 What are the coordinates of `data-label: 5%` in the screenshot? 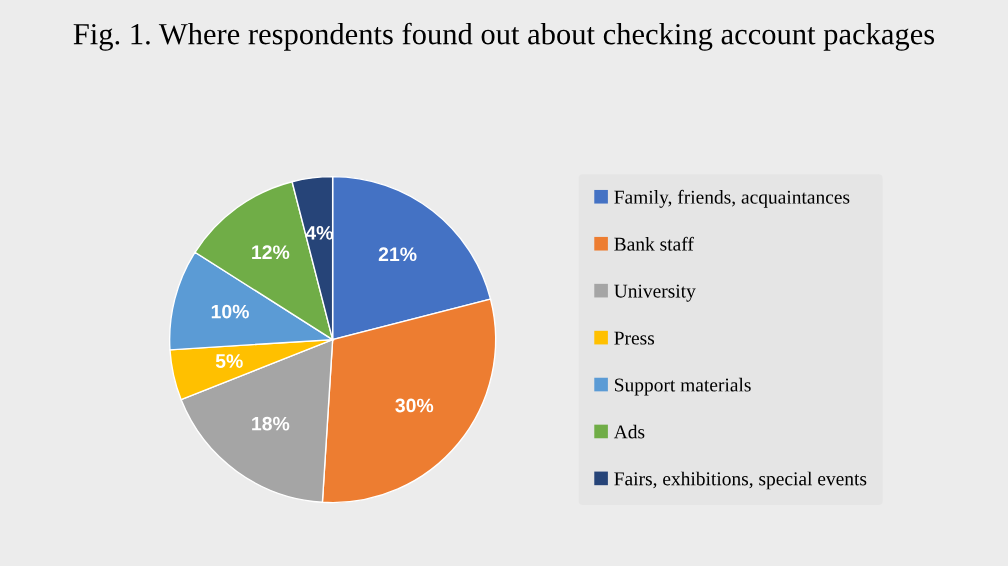 It's located at (229, 361).